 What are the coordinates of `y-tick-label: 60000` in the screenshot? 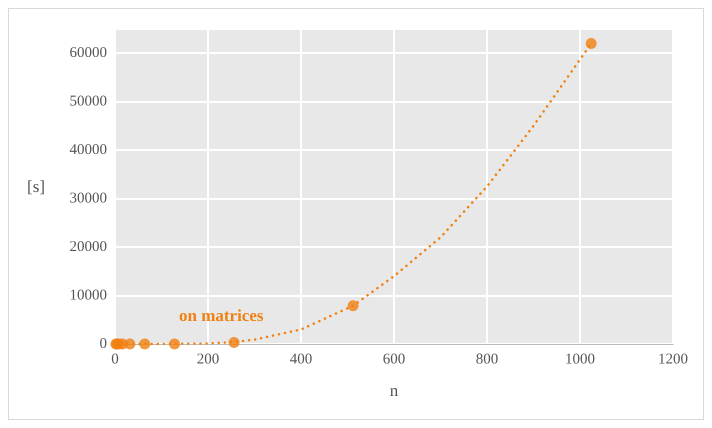 It's located at (88, 53).